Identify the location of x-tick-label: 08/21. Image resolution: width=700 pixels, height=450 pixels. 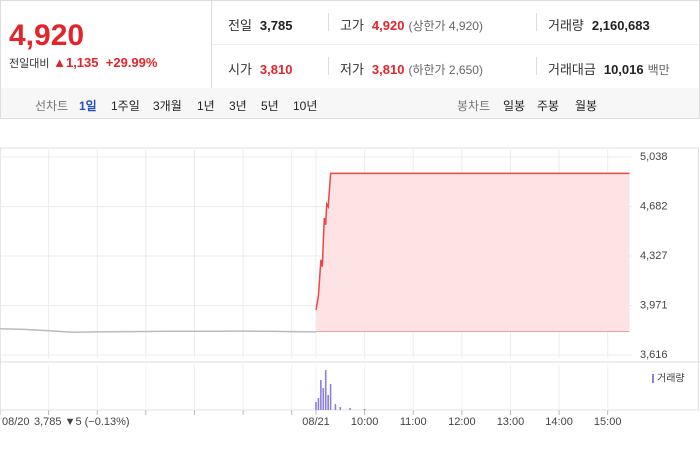
(316, 422).